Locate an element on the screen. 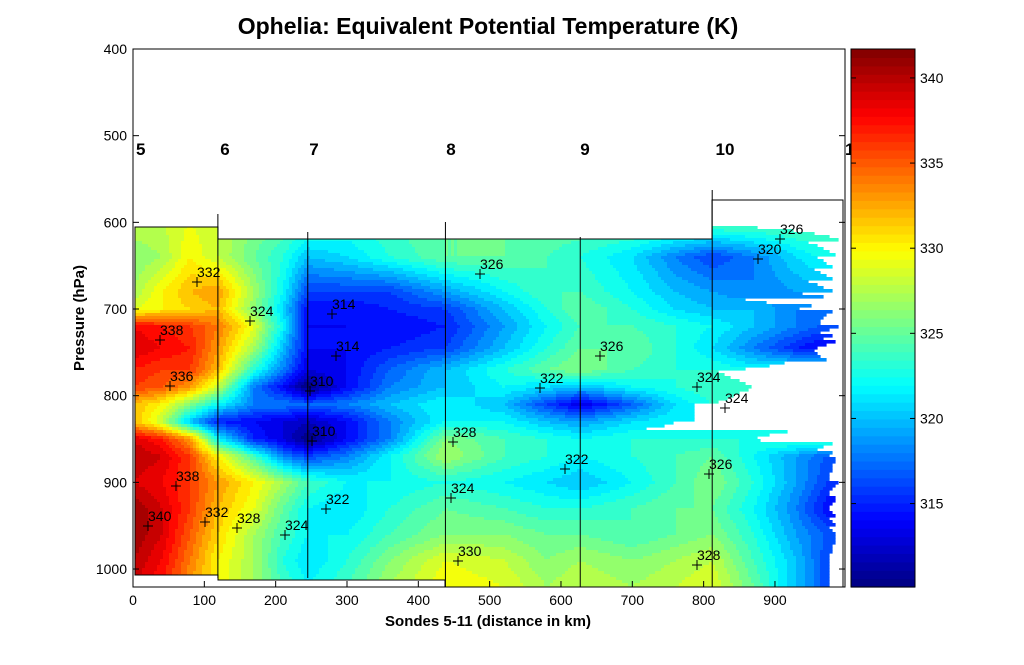  contour-label: 330 is located at coordinates (470, 551).